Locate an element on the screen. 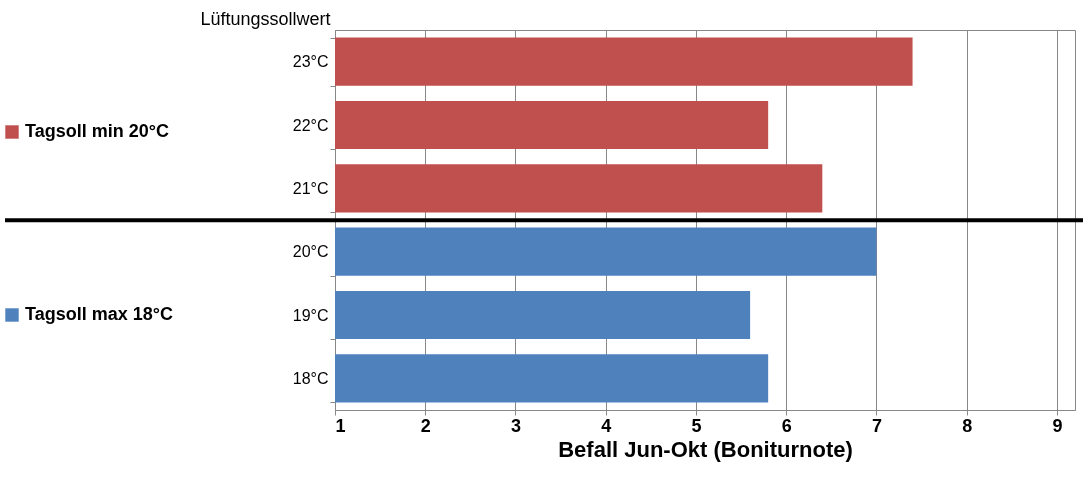 The width and height of the screenshot is (1090, 497). x-tick-label: 8 is located at coordinates (967, 425).